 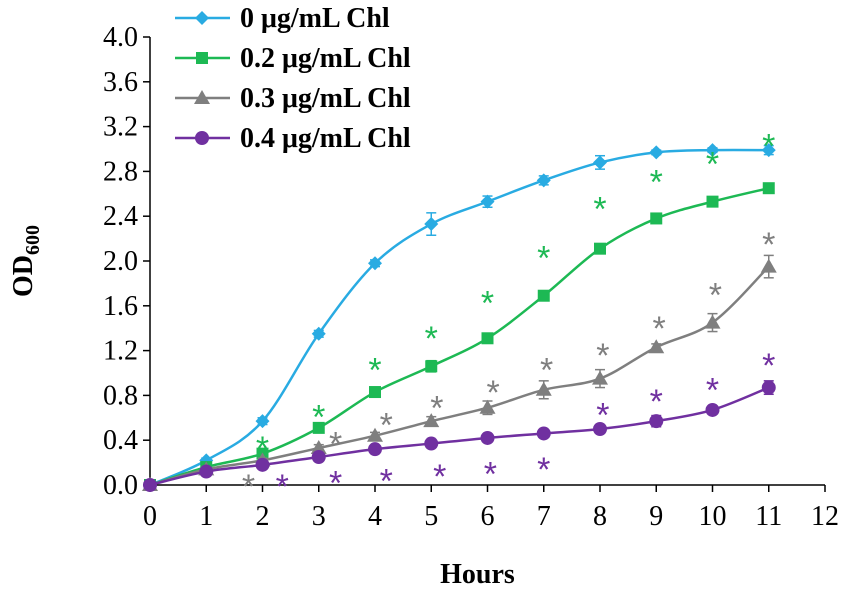 What do you see at coordinates (120, 216) in the screenshot?
I see `y-tick-label: 2.4` at bounding box center [120, 216].